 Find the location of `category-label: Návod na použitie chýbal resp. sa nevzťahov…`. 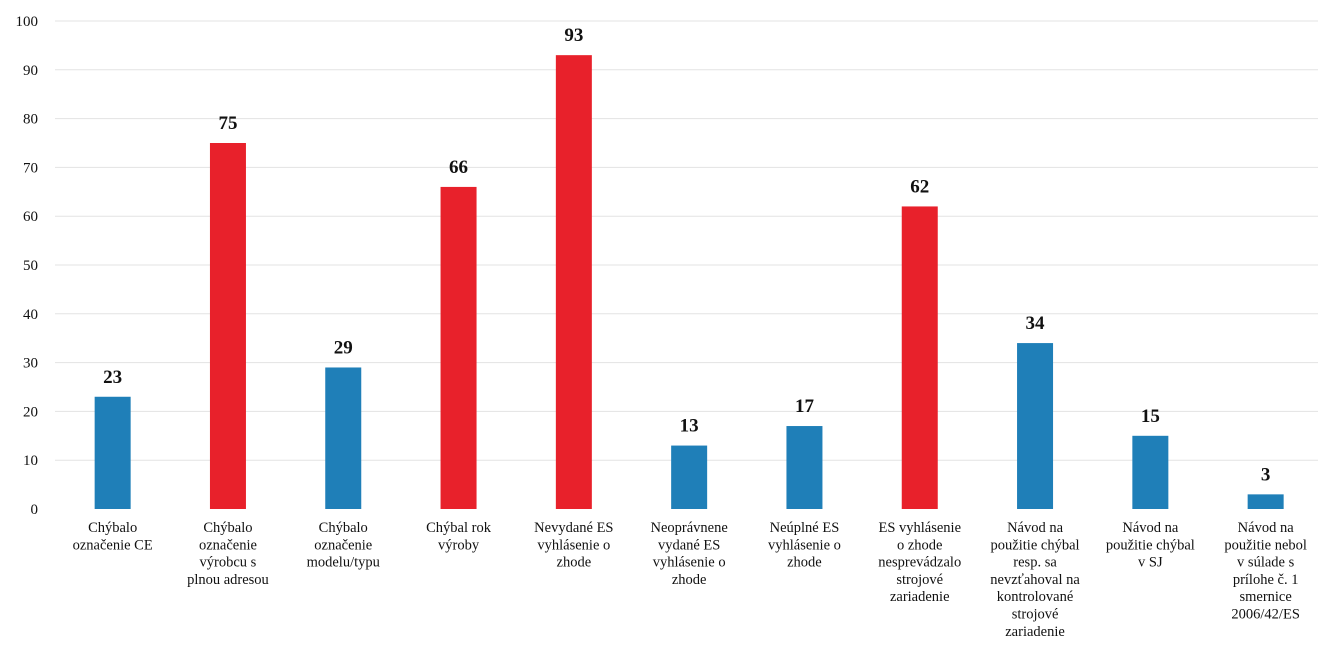

category-label: Návod na použitie chýbal resp. sa nevzťahov… is located at coordinates (1035, 580).